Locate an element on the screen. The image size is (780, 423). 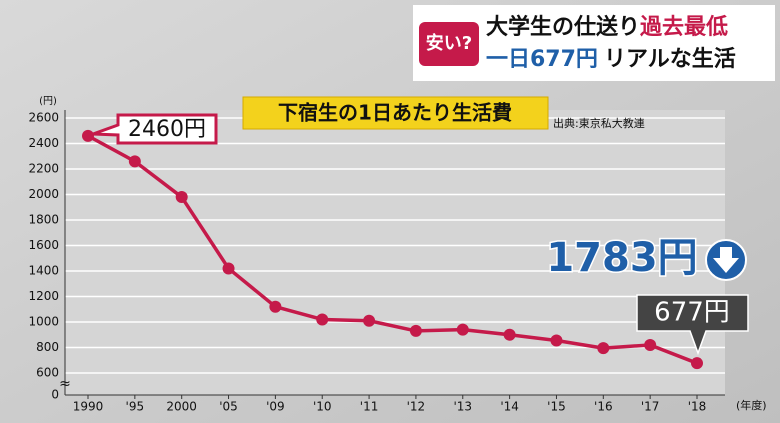
start-label: 2460円 is located at coordinates (167, 129).